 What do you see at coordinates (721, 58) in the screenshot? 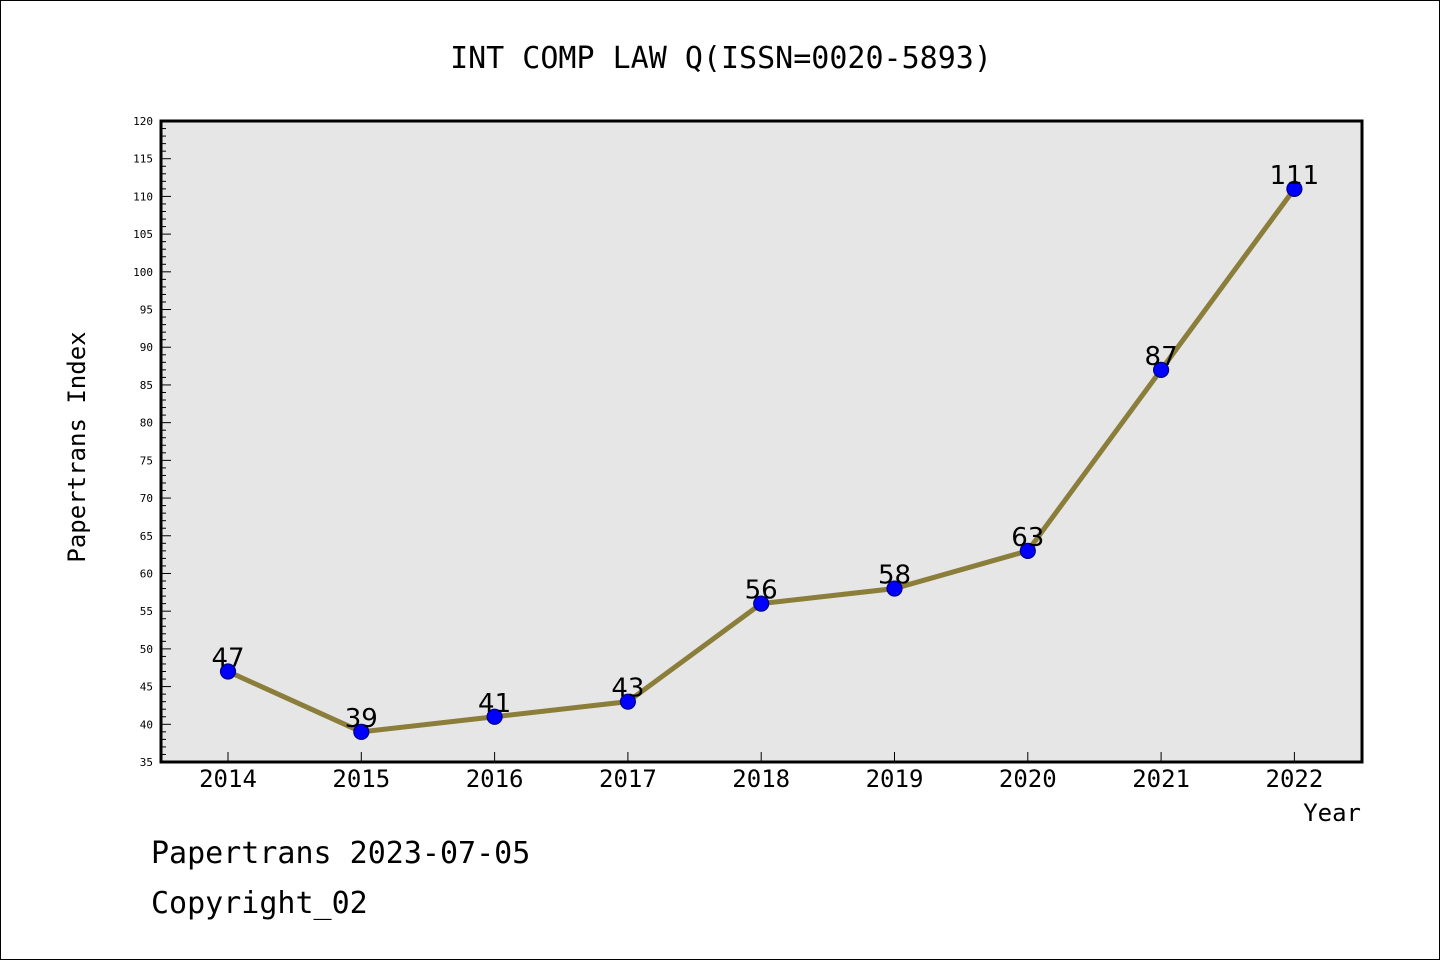
I see `chart-title: INT COMP LAW Q(ISSN=0020-5893)` at bounding box center [721, 58].